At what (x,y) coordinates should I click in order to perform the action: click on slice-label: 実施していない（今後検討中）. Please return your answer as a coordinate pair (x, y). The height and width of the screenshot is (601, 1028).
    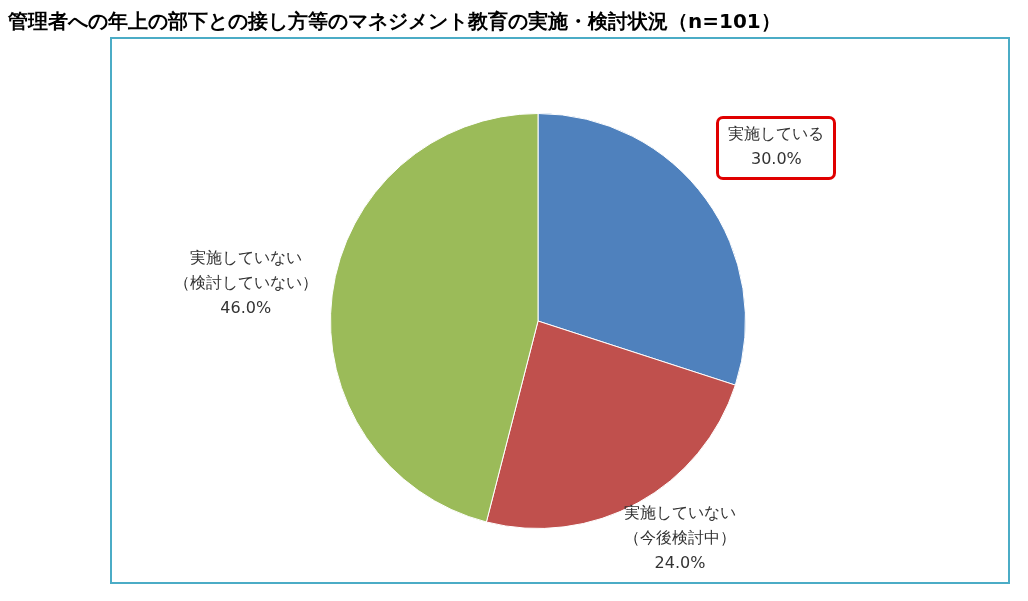
    Looking at the image, I should click on (679, 524).